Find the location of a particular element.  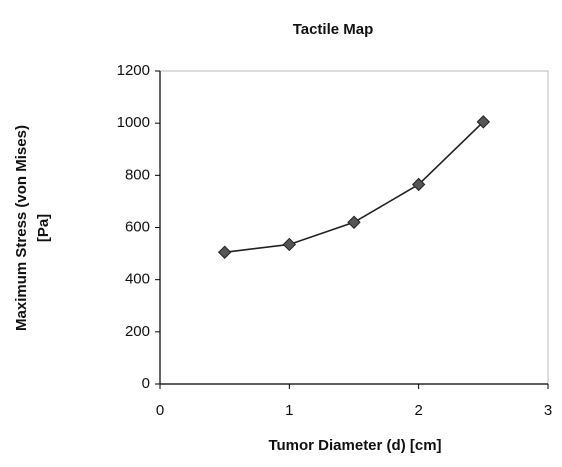

y-tick-label: 1200 is located at coordinates (133, 70).